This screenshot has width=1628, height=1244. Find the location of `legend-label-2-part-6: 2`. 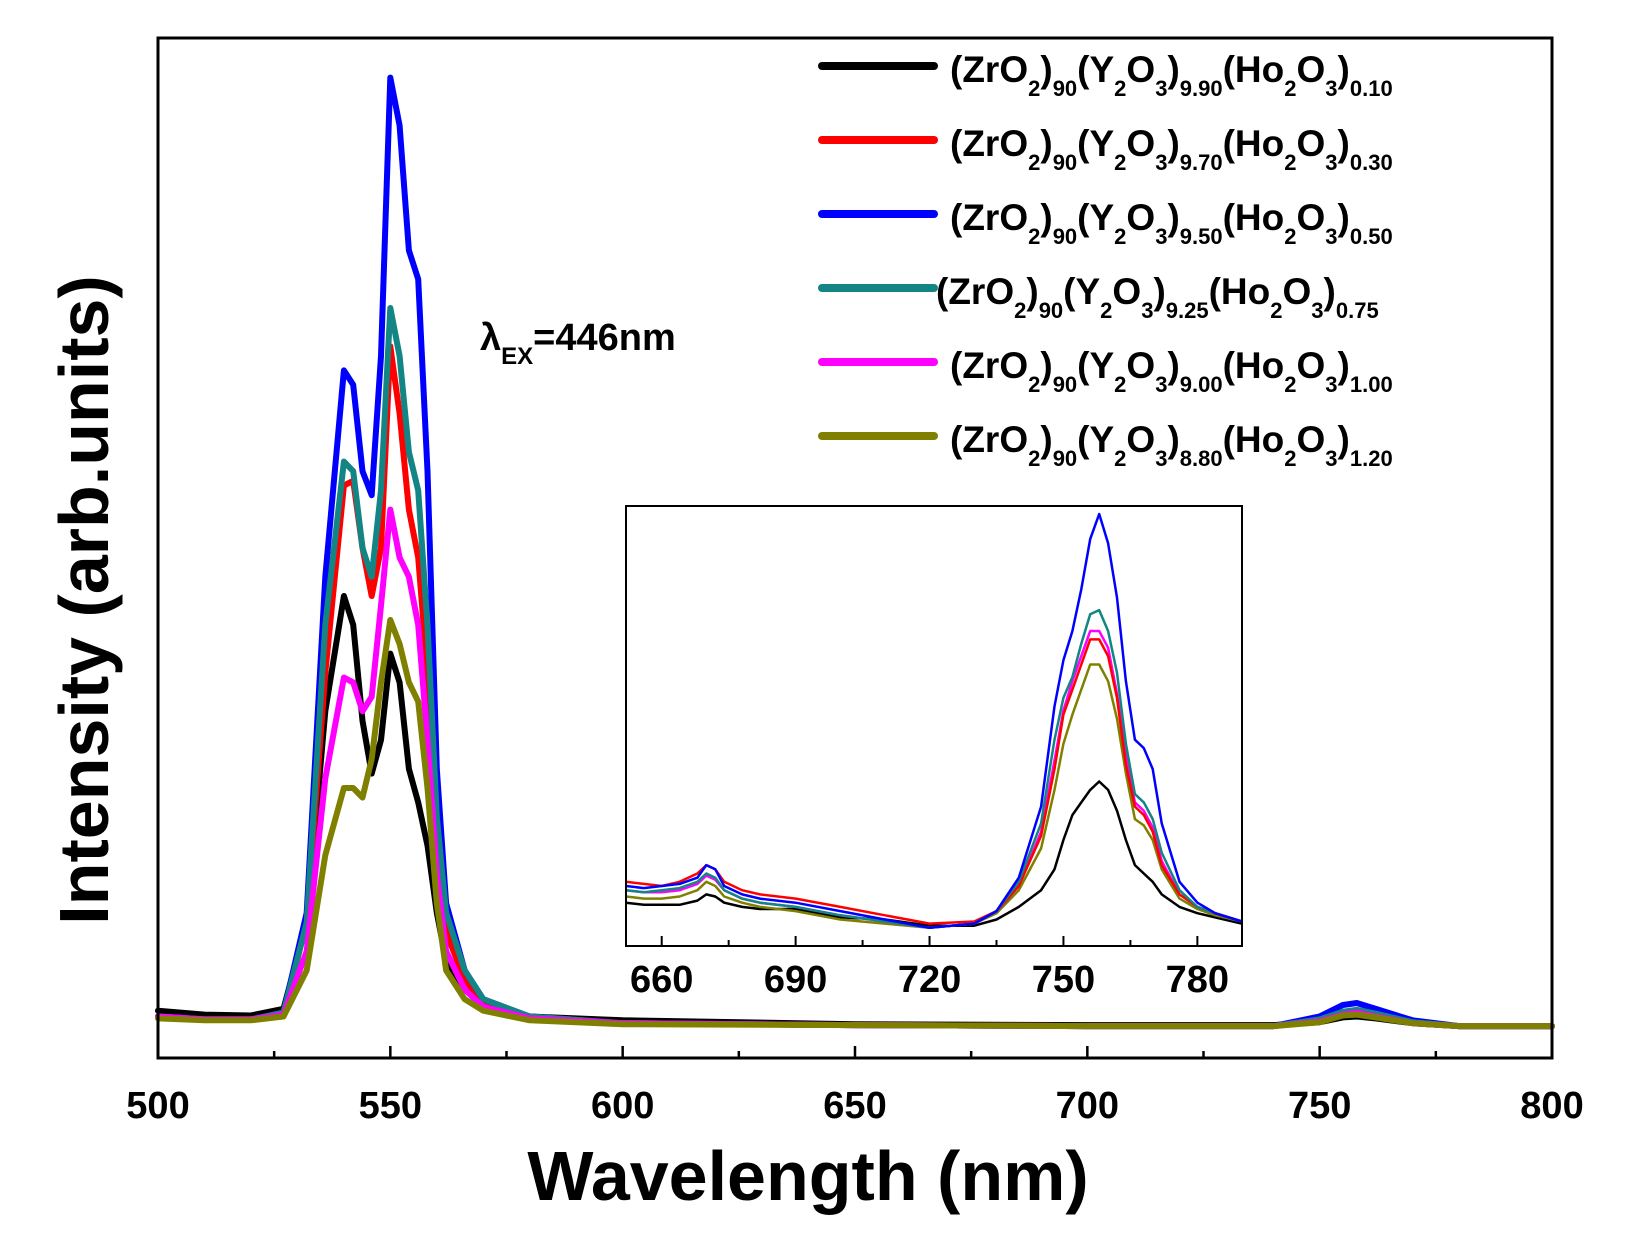

legend-label-2-part-6: 2 is located at coordinates (1120, 162).